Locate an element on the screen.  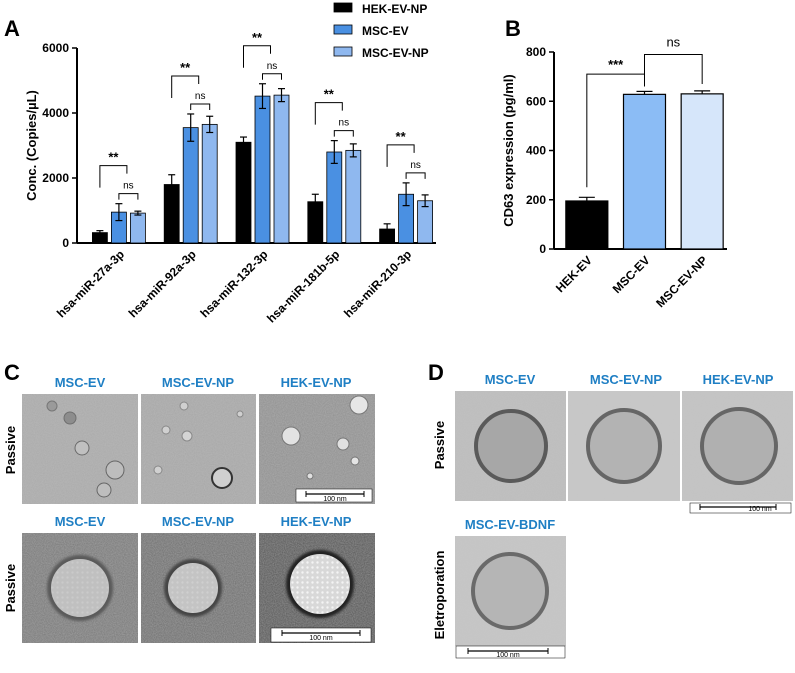
tem-zoom-msc-ev-np is located at coordinates (198, 588).